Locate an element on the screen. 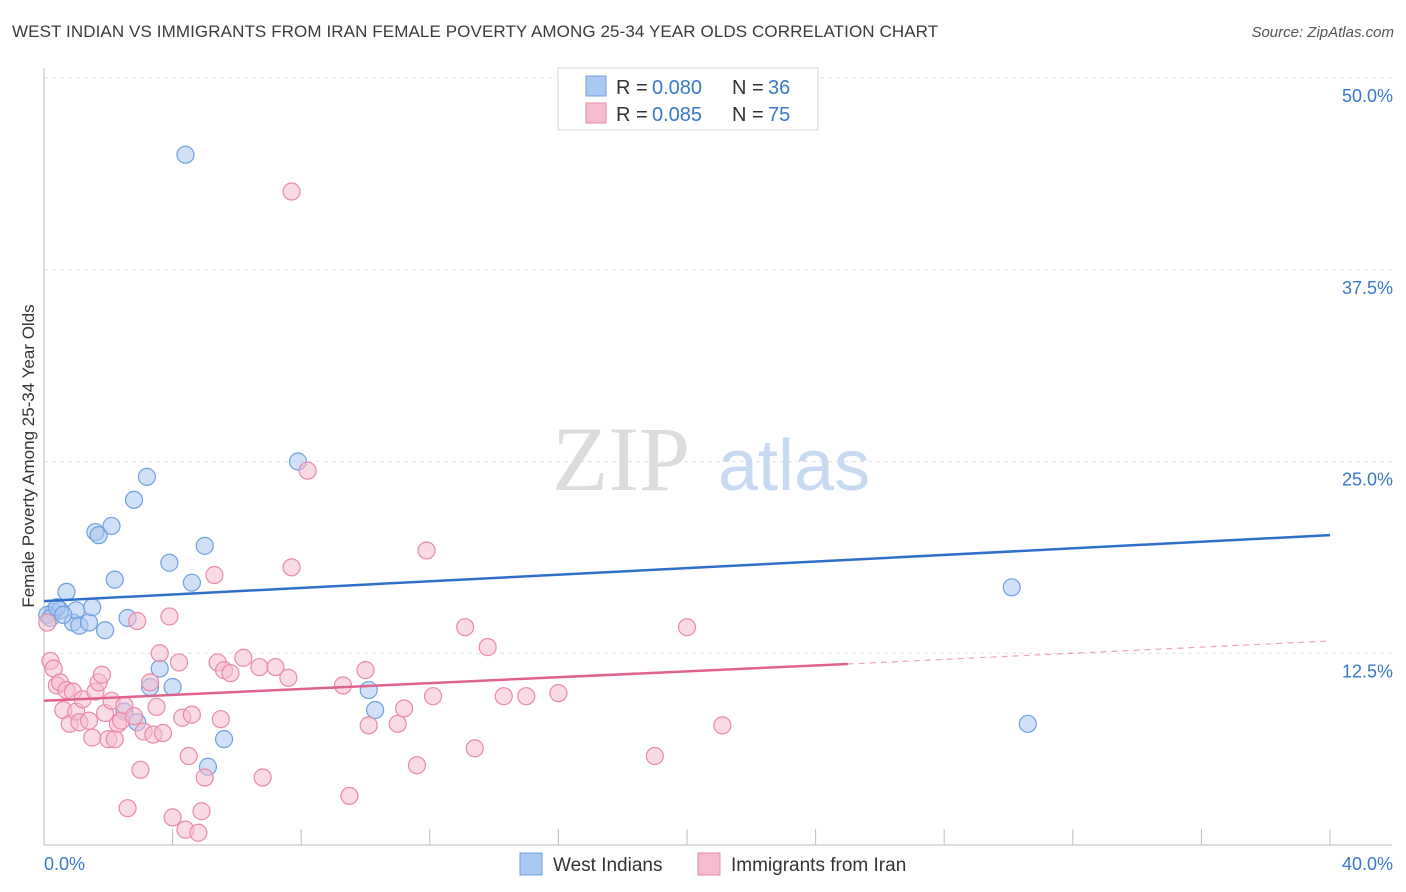 The image size is (1406, 892). legend-n-label-2: N = is located at coordinates (748, 115).